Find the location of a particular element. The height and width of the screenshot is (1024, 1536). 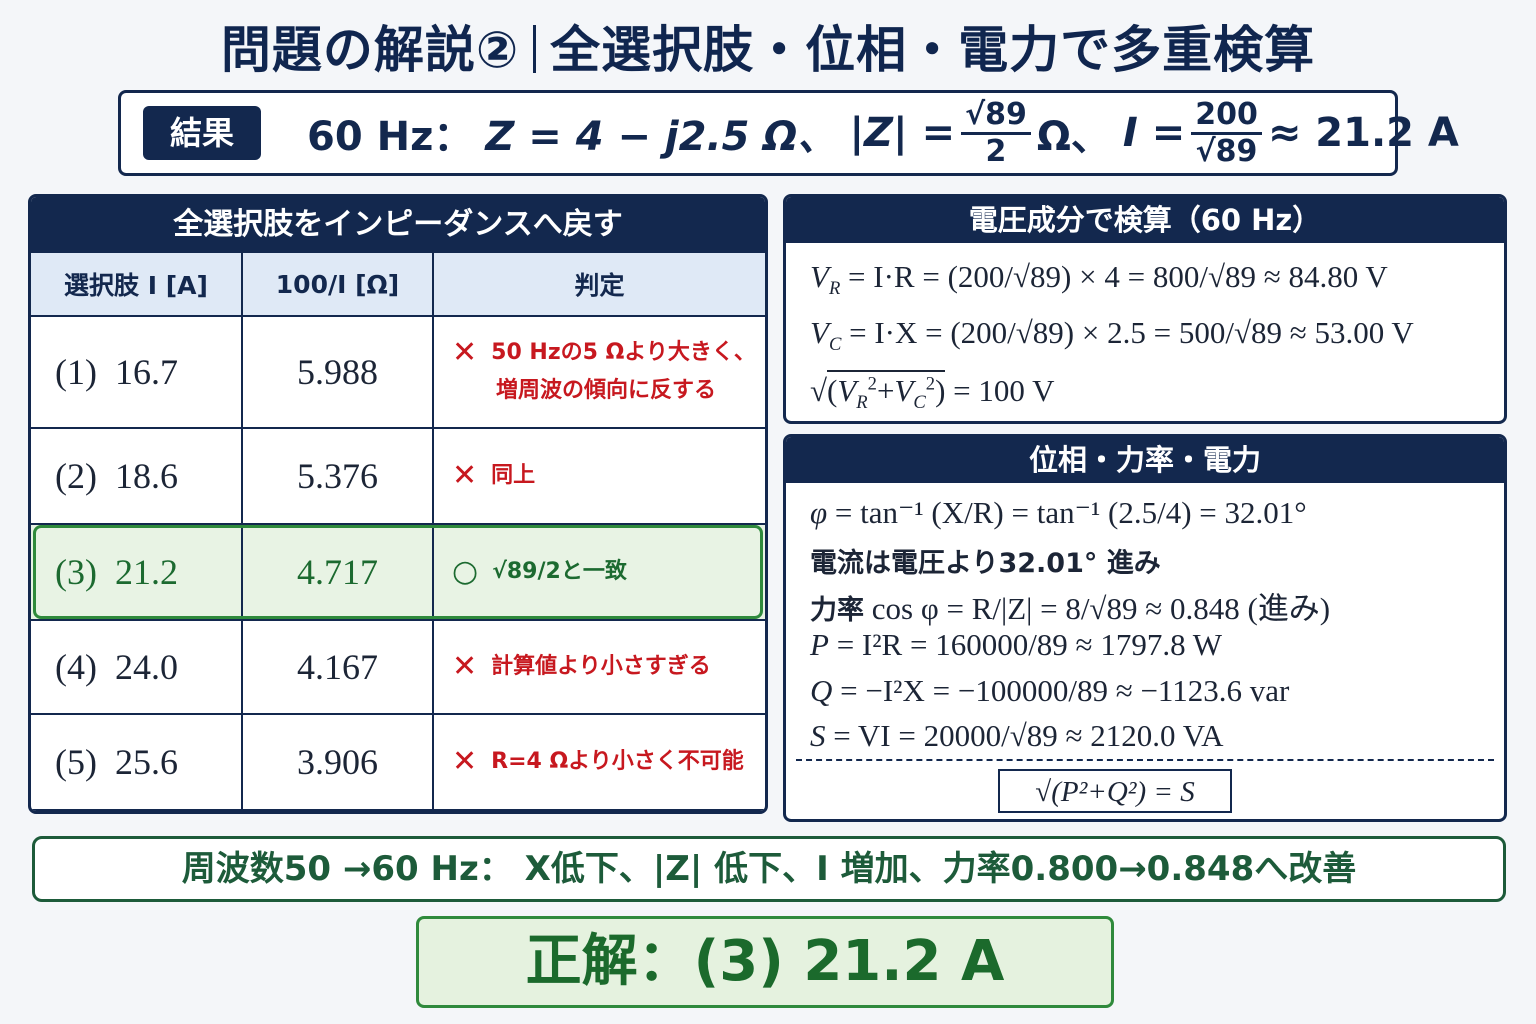

options-heading: 全選択肢をインピーダンスへ戻す is located at coordinates (398, 225).